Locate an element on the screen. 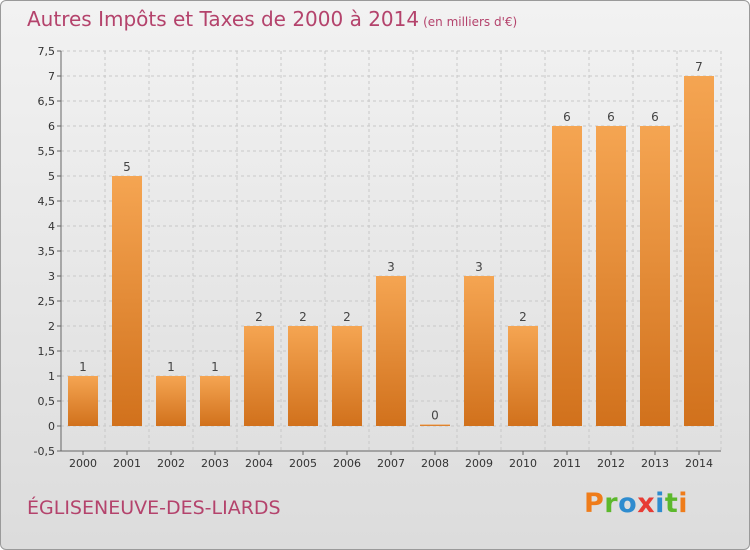 This screenshot has width=750, height=550. x-tick-label: 2014 is located at coordinates (699, 463).